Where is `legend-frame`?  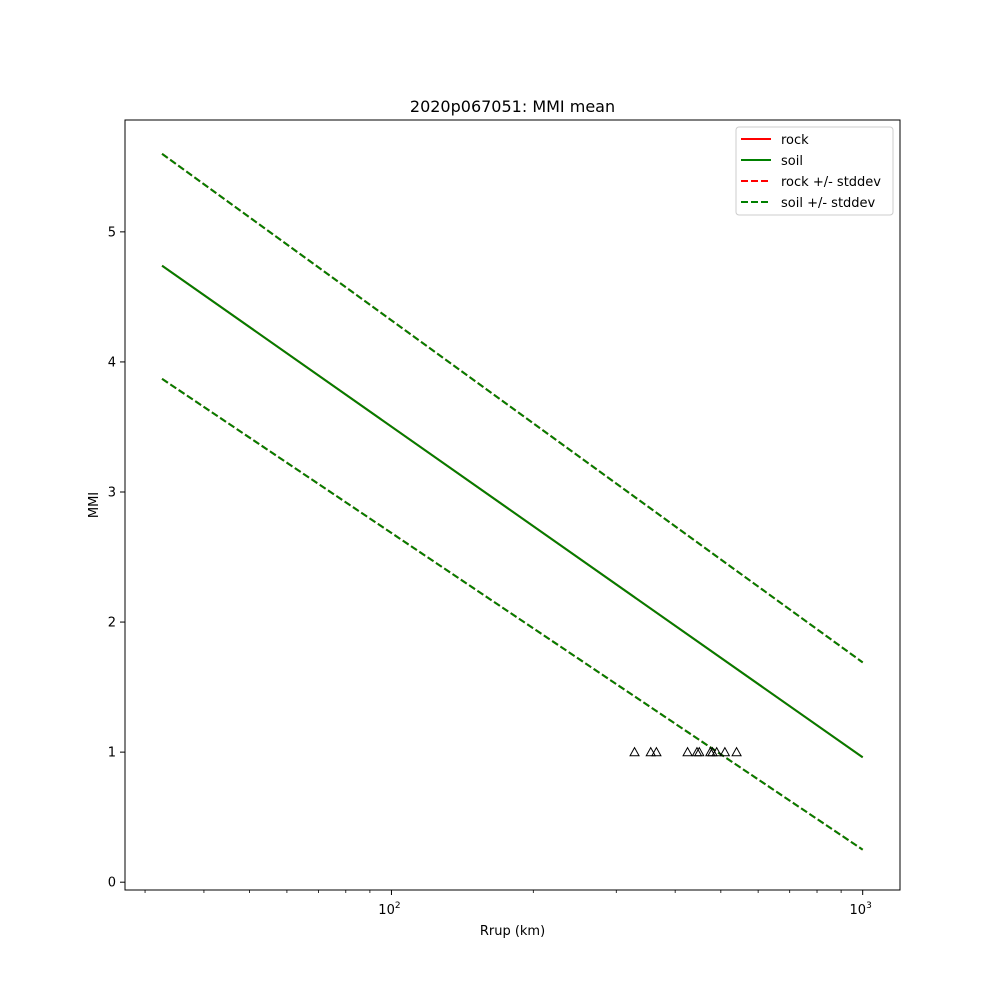 legend-frame is located at coordinates (814, 171).